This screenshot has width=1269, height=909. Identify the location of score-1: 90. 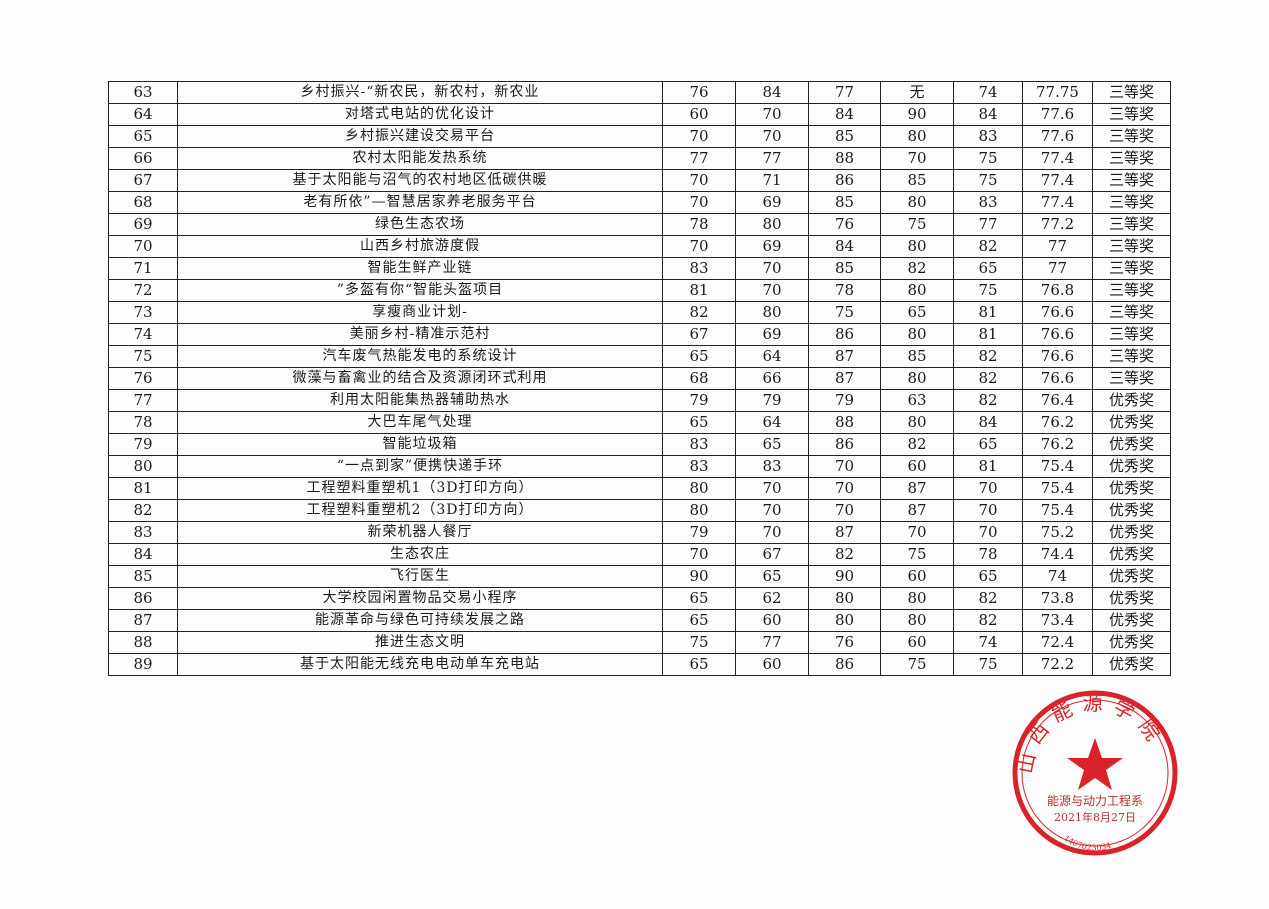
(699, 576).